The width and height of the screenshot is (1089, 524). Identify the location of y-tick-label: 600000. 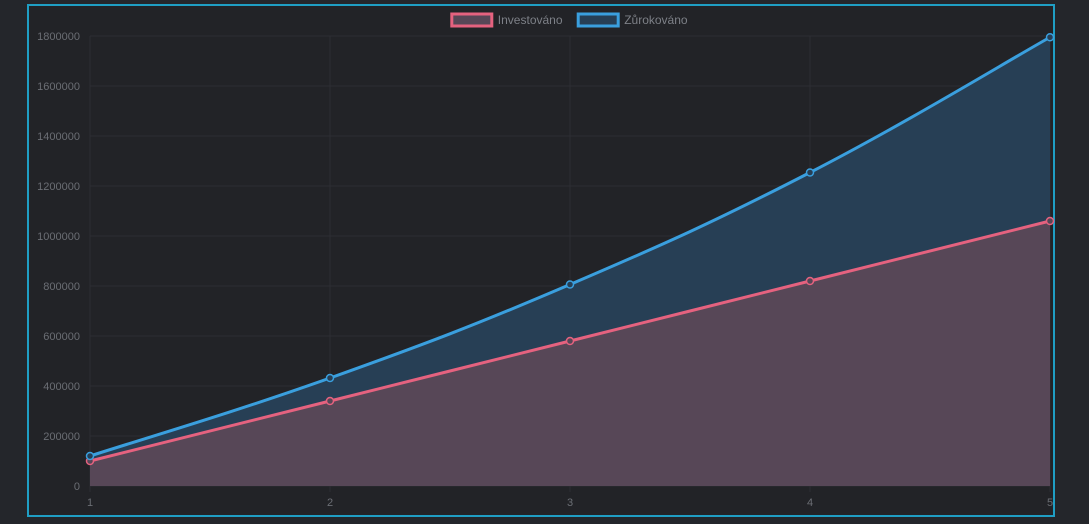
(61, 337).